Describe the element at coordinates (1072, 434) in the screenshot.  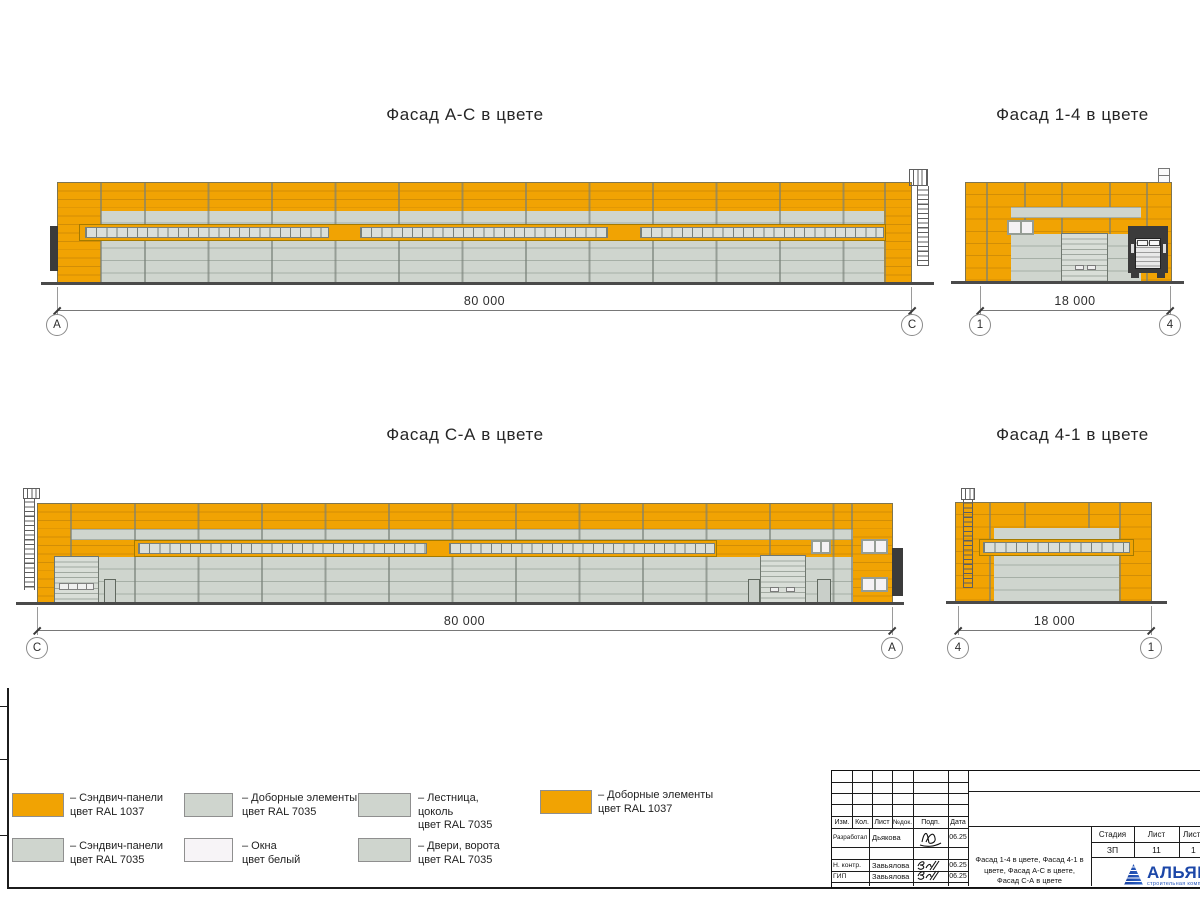
I see `view-title-facade-41: Фасад 4-1 в цвете` at that location.